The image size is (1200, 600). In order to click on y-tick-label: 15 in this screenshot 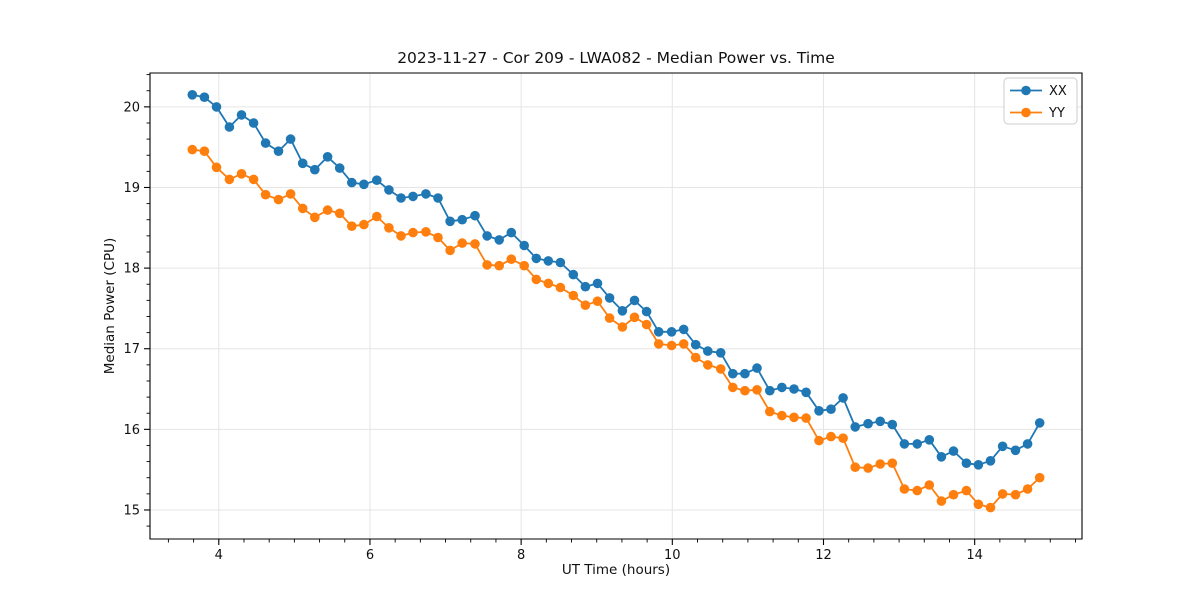, I will do `click(131, 510)`.